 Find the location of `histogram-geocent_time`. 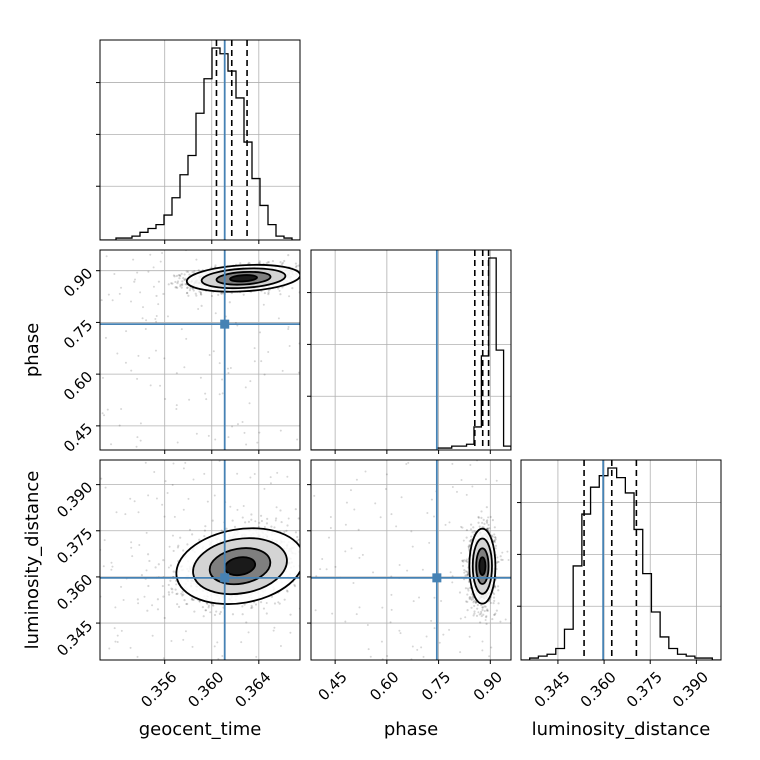

histogram-geocent_time is located at coordinates (200, 143).